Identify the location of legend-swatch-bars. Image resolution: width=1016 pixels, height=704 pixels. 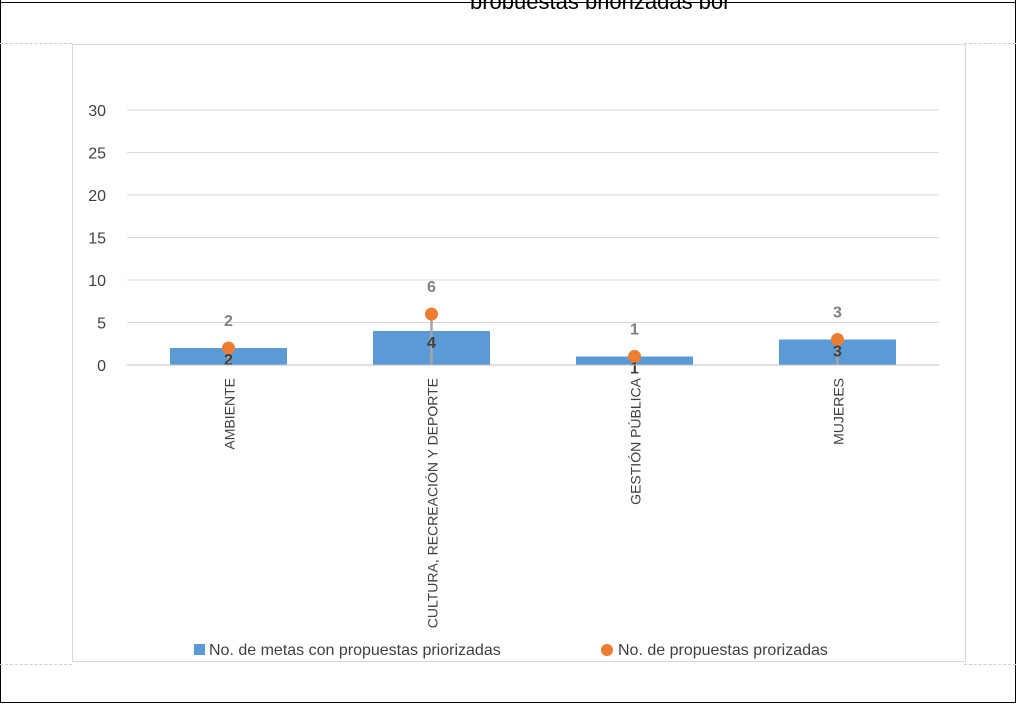
(199, 649).